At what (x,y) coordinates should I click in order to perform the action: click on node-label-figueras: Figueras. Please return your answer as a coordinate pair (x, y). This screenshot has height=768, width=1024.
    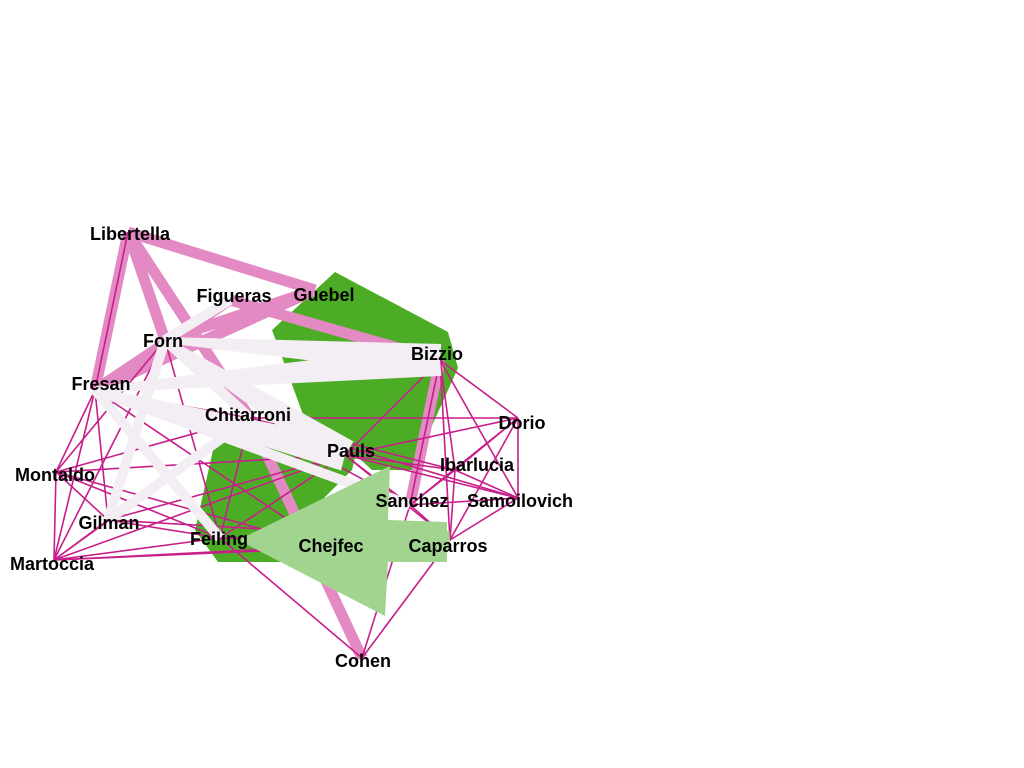
    Looking at the image, I should click on (233, 296).